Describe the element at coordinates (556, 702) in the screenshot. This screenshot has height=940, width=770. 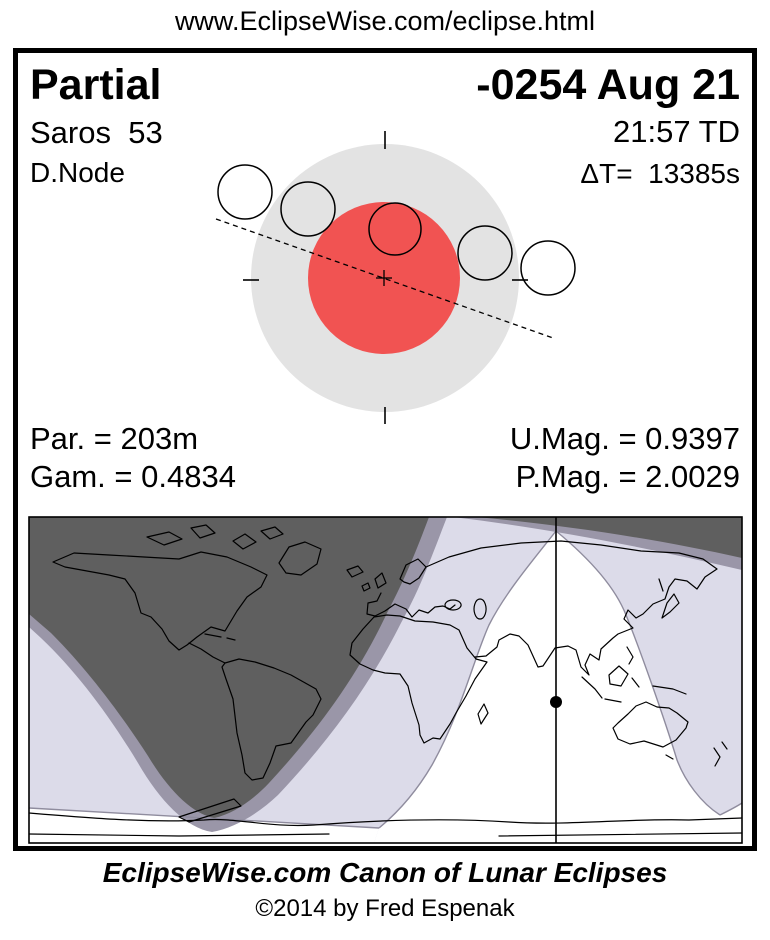
I see `greatest-eclipse-point-dot` at that location.